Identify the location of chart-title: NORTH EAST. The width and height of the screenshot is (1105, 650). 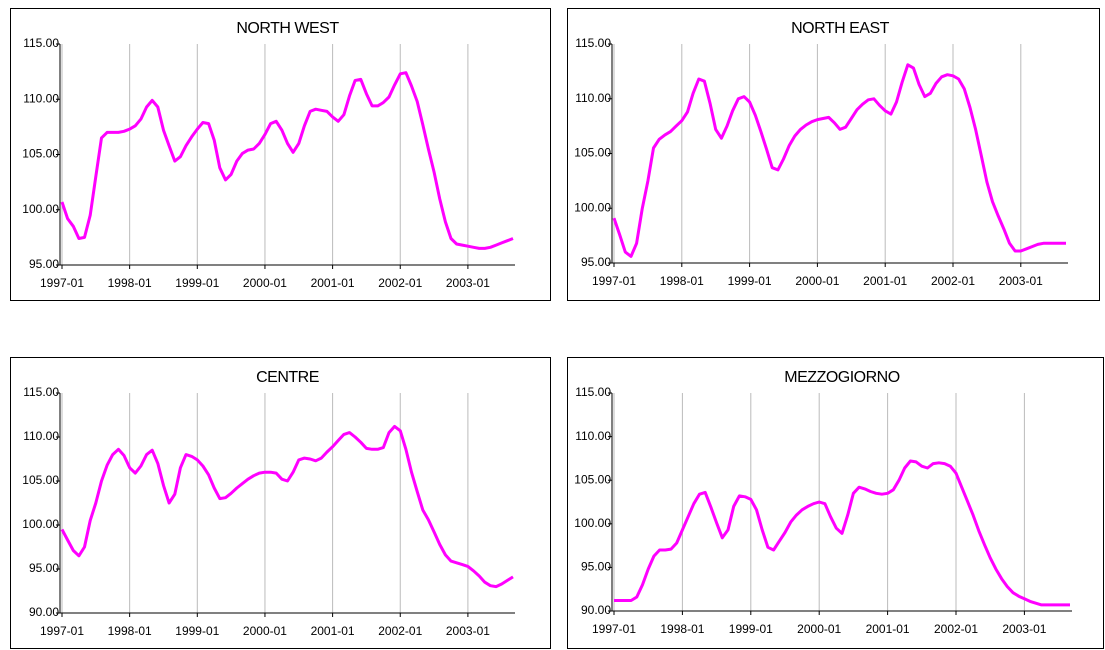
(840, 28).